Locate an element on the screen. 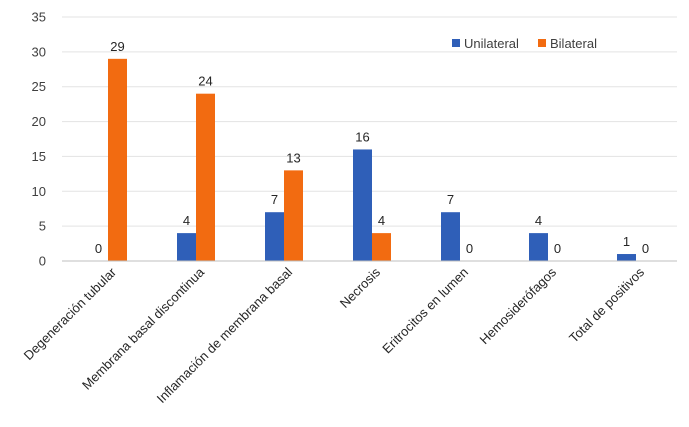 Image resolution: width=689 pixels, height=427 pixels. y-tick-label: 35 is located at coordinates (39, 17).